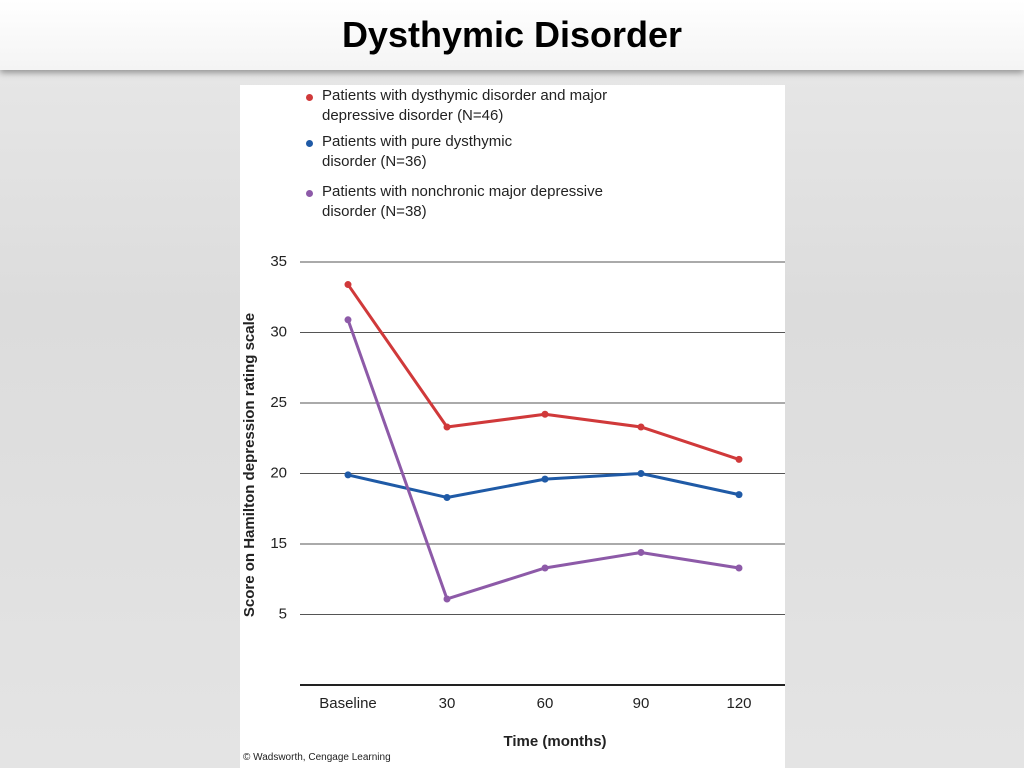  I want to click on y-tick-label: 35, so click(278, 261).